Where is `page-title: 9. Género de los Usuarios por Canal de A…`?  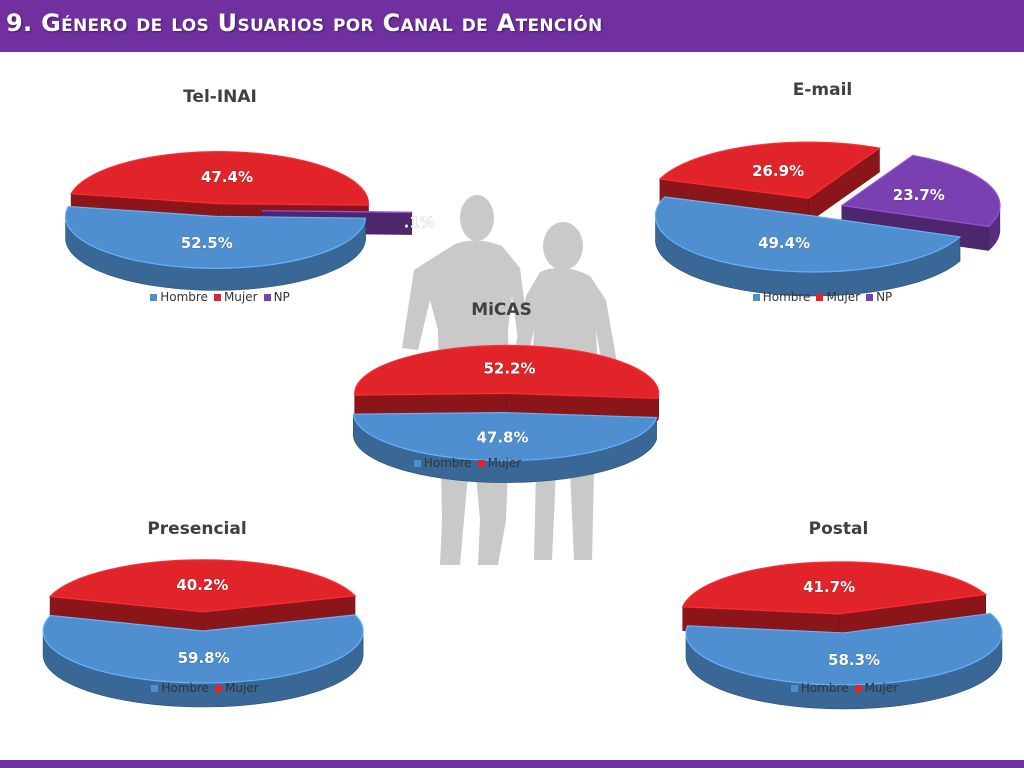 page-title: 9. Género de los Usuarios por Canal de A… is located at coordinates (304, 23).